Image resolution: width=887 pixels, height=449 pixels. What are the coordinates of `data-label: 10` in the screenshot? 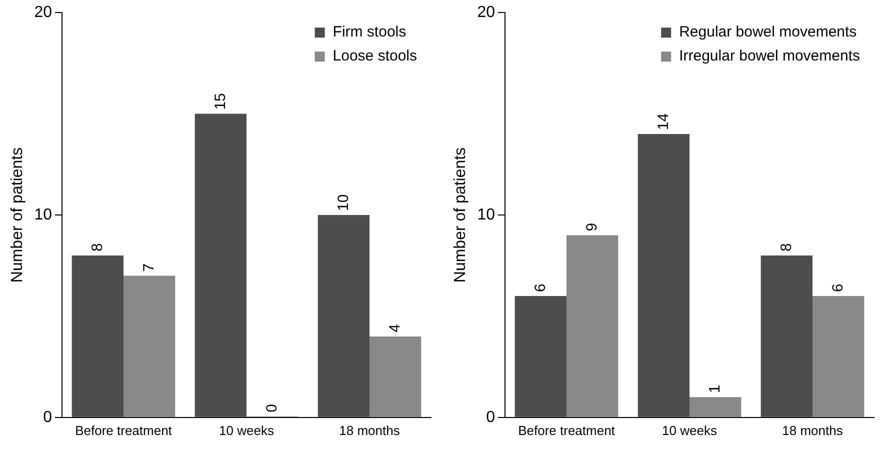 It's located at (343, 202).